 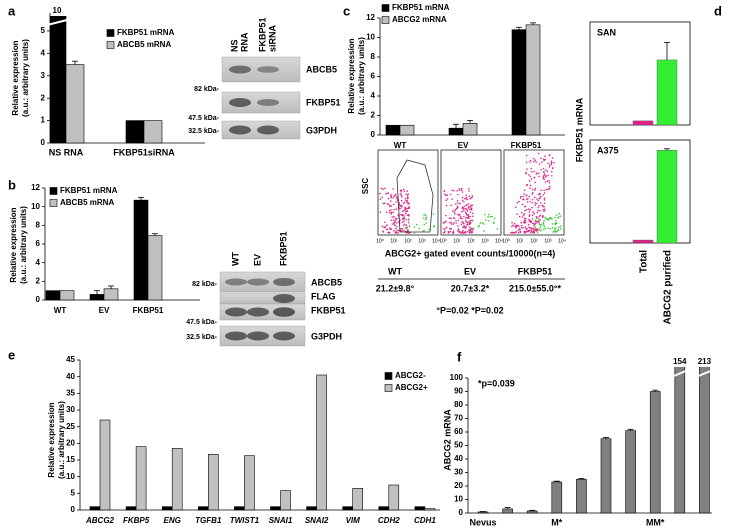 What do you see at coordinates (203, 131) in the screenshot?
I see `marker-label: 32.5 kDa-` at bounding box center [203, 131].